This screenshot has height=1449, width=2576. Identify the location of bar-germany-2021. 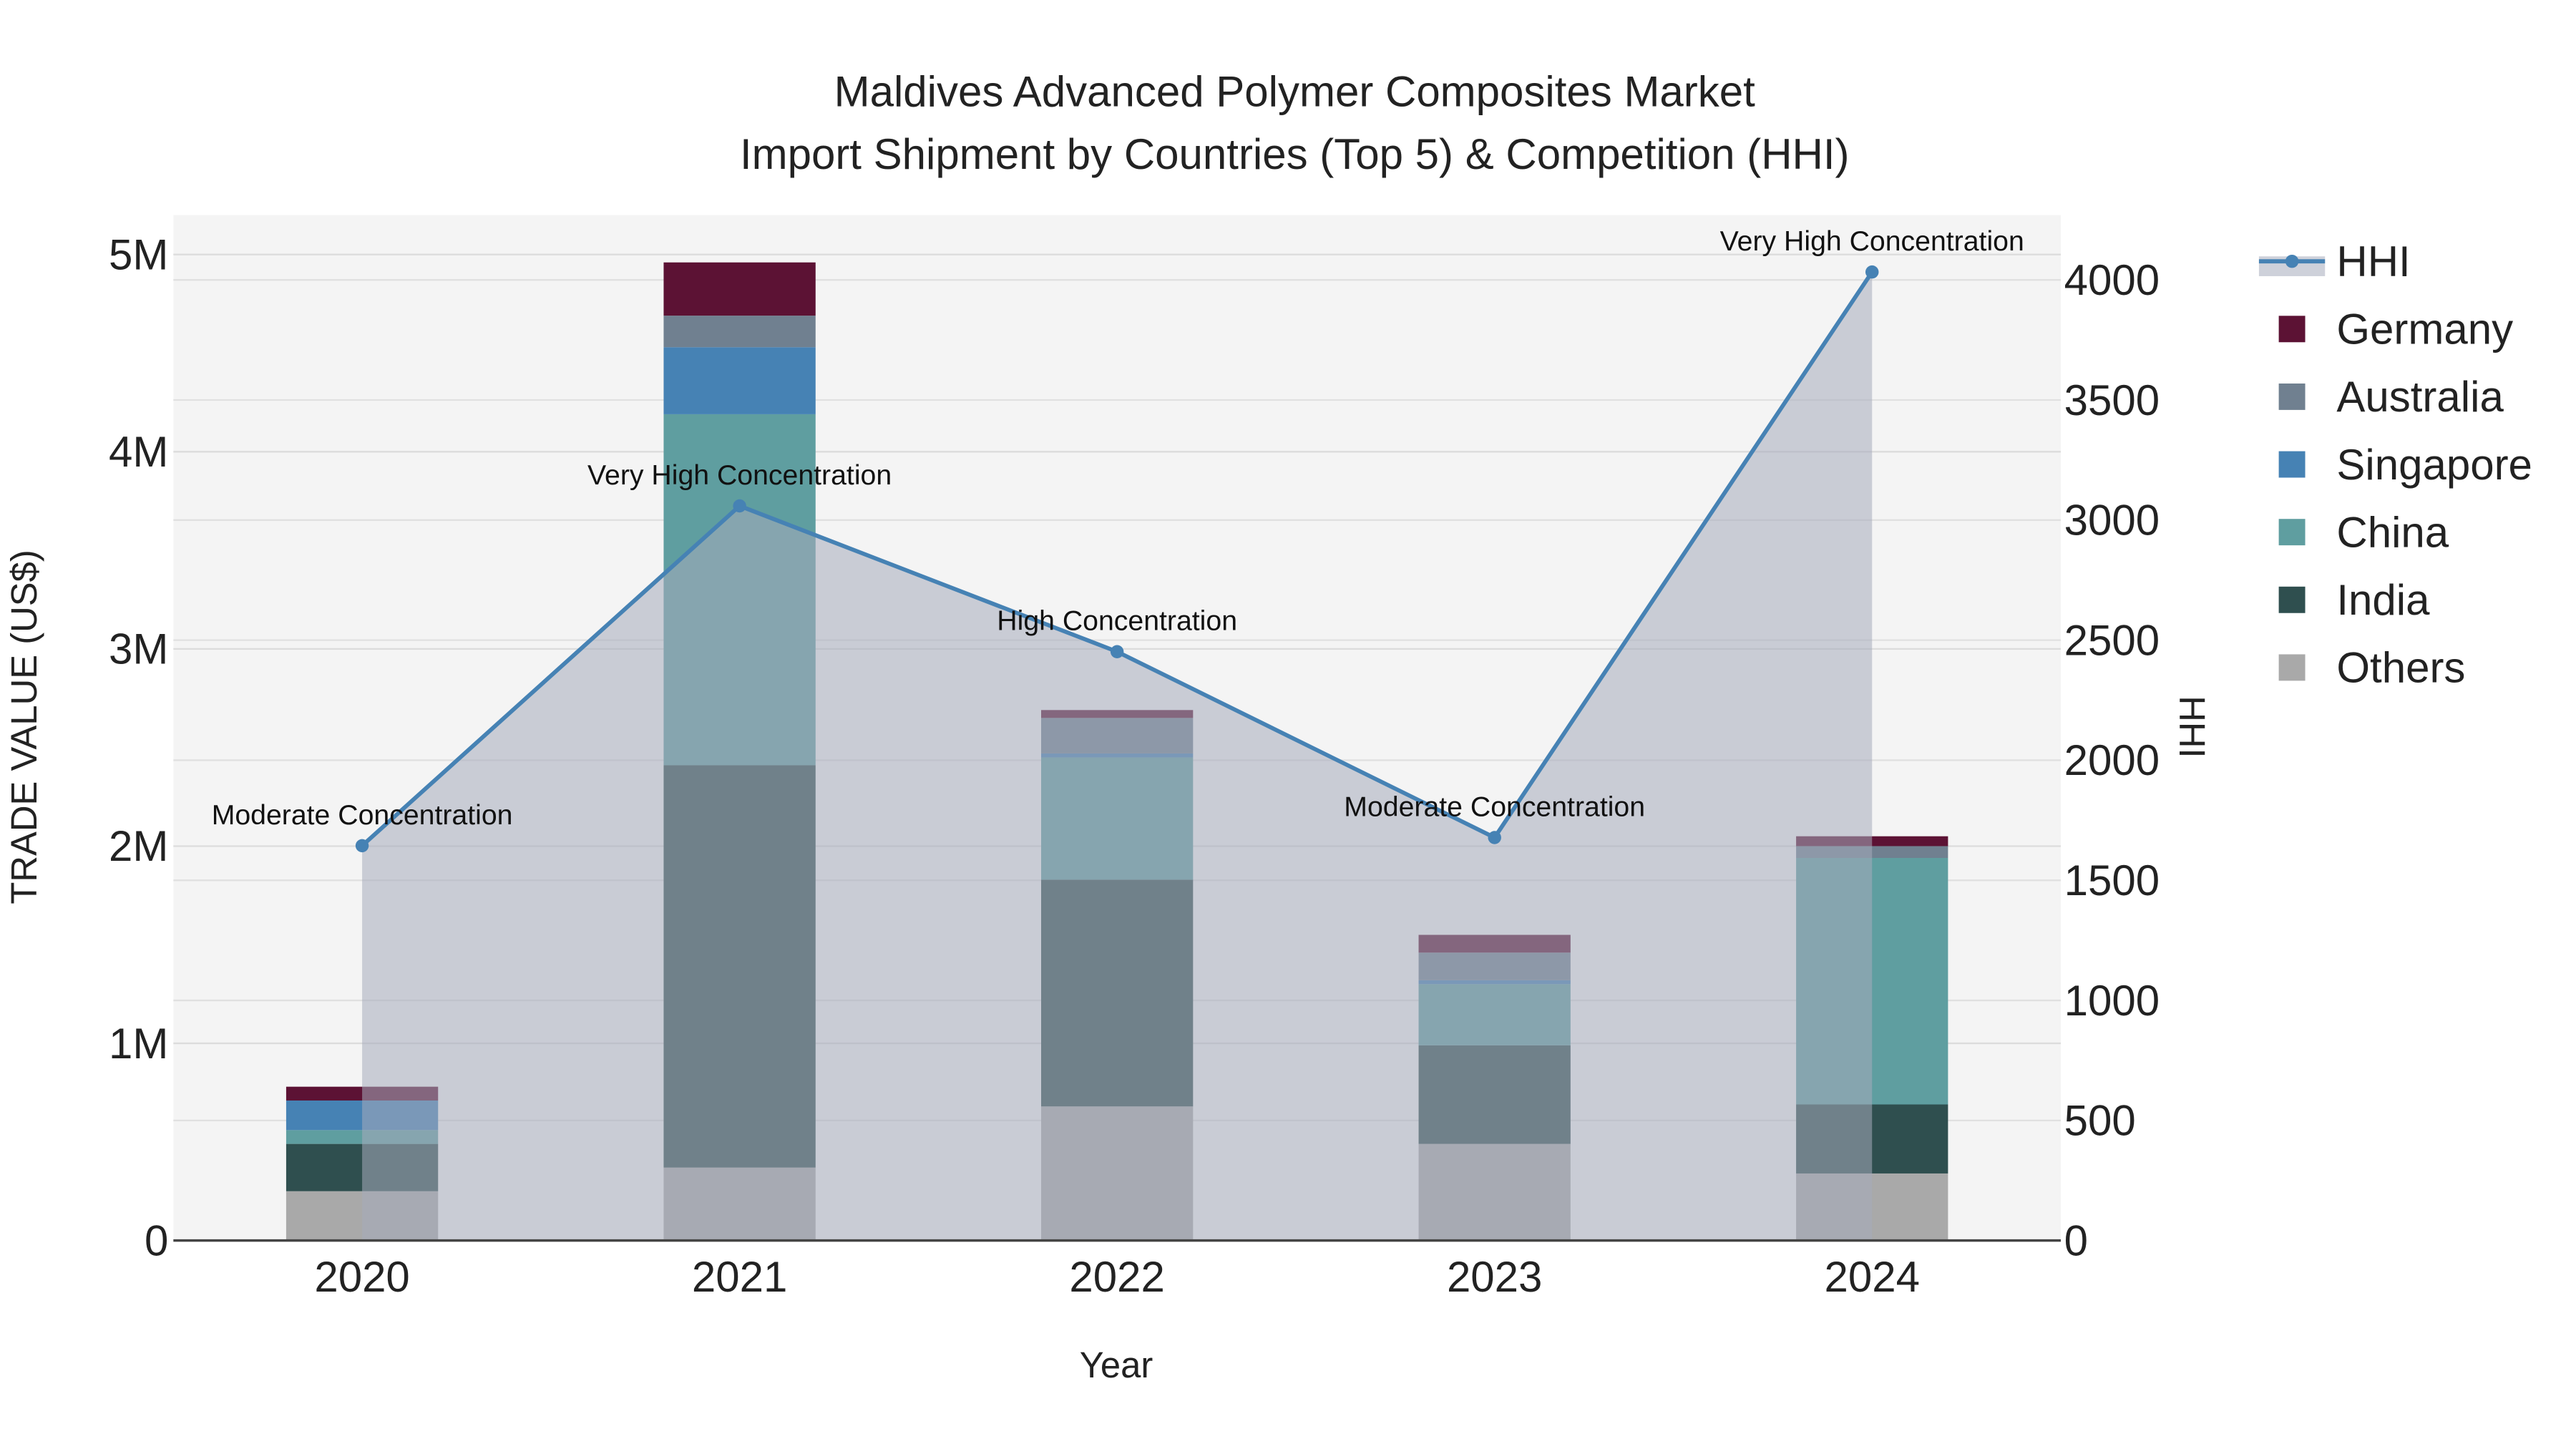
(739, 289).